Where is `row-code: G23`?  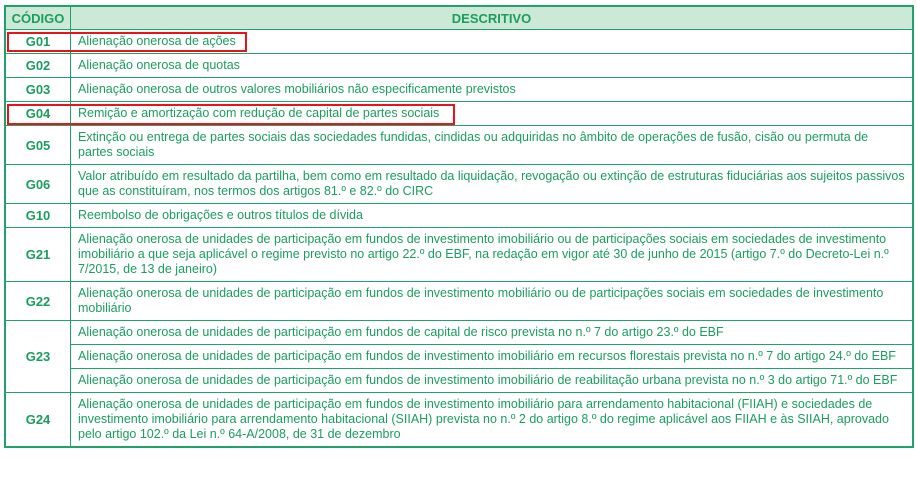 row-code: G23 is located at coordinates (37, 356).